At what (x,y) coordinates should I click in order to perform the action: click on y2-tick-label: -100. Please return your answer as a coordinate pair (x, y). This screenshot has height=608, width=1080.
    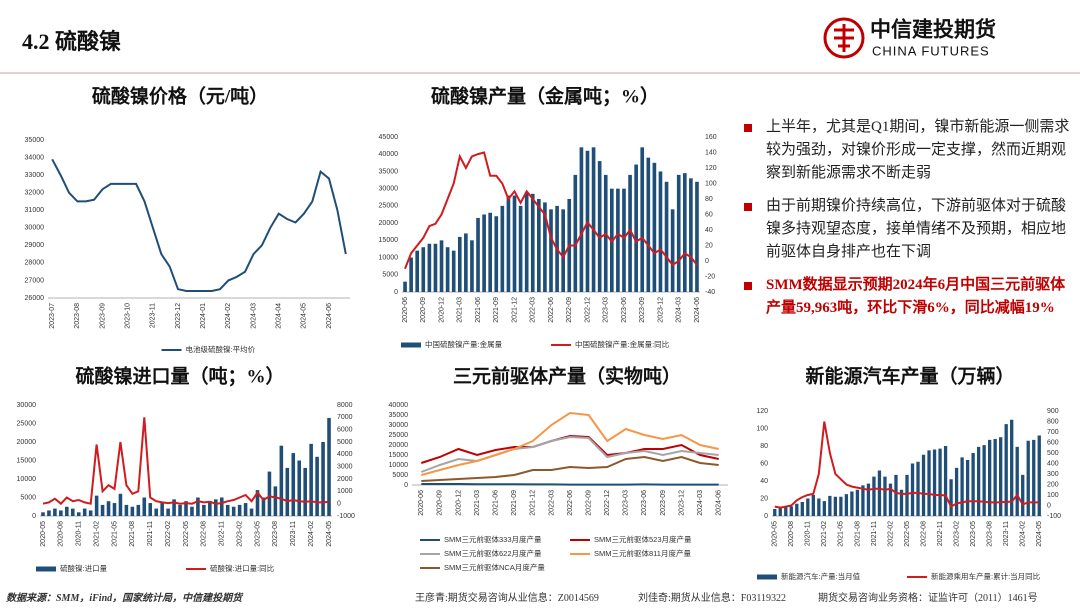
    Looking at the image, I should click on (1054, 516).